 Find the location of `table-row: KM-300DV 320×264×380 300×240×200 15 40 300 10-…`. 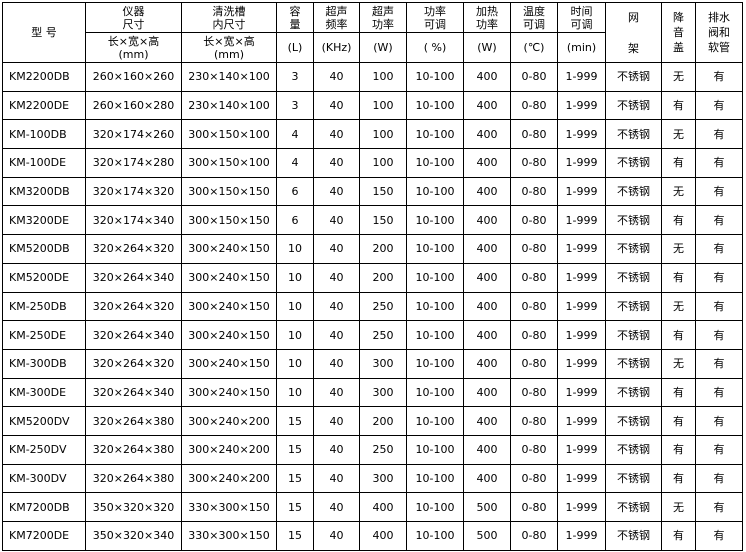

table-row: KM-300DV 320×264×380 300×240×200 15 40 300 10-… is located at coordinates (372, 478).